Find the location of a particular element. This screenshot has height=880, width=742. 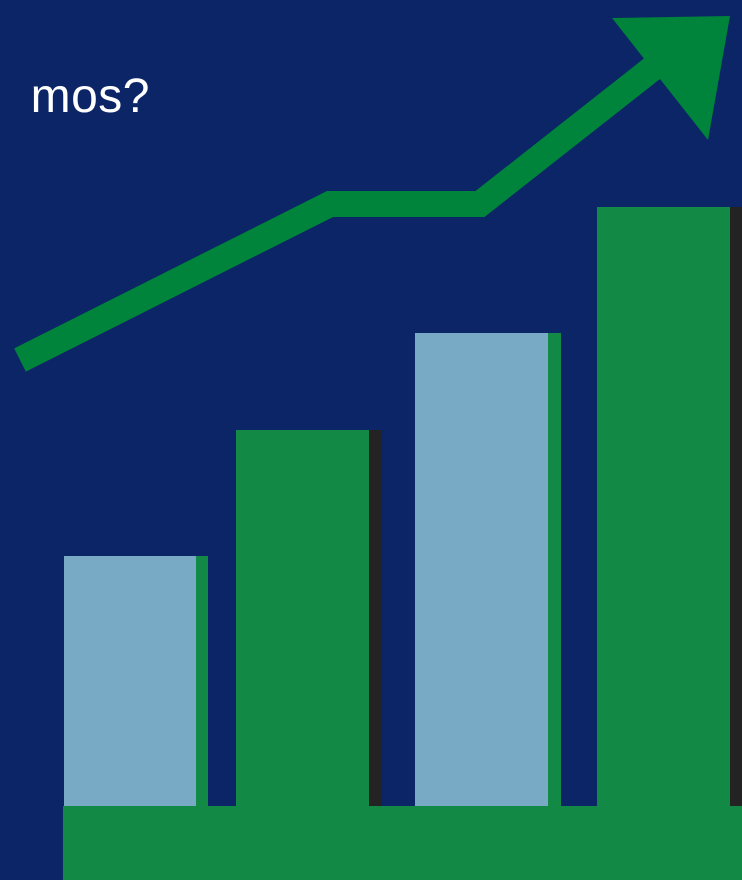

page-heading: mos? is located at coordinates (100, 97).